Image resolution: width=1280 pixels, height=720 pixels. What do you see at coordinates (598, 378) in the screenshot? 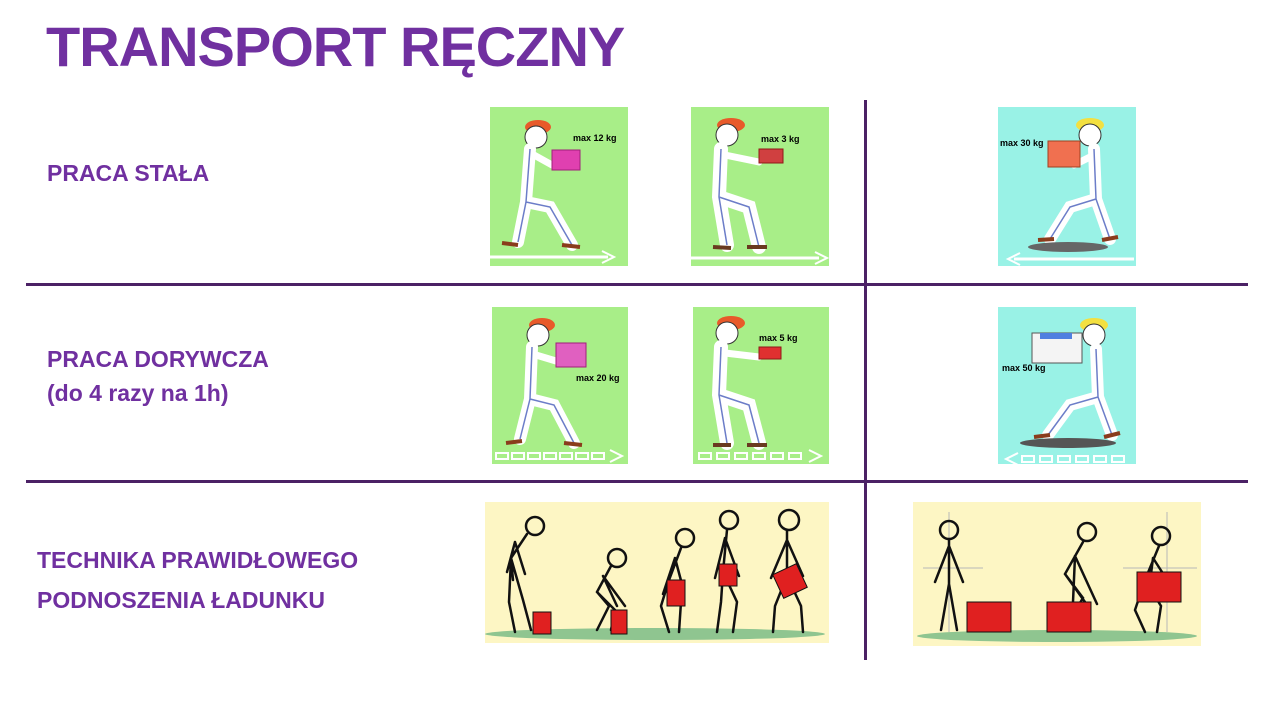
I see `weight-limit-label: max 20 kg` at bounding box center [598, 378].